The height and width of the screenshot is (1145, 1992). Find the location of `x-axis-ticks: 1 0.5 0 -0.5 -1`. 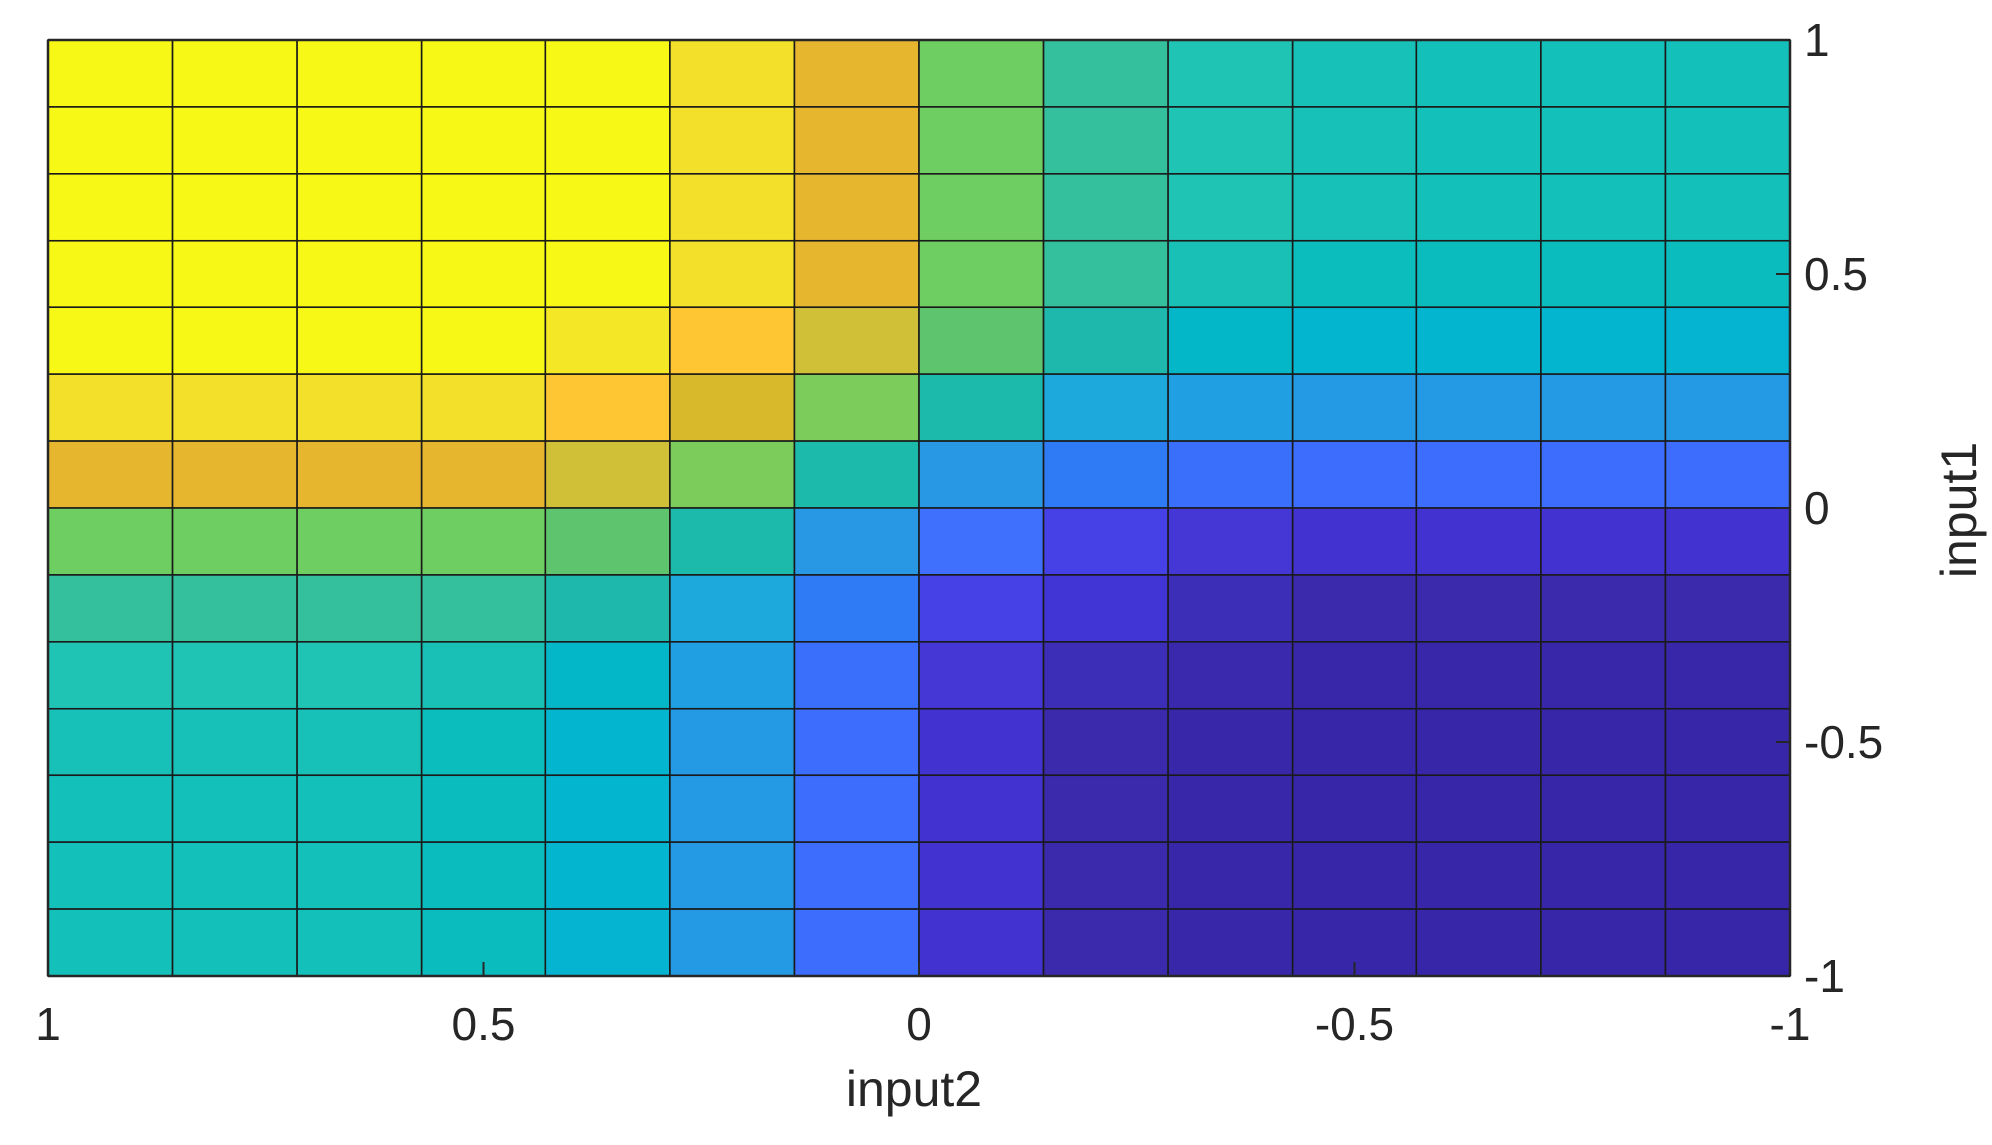

x-axis-ticks: 1 0.5 0 -0.5 -1 is located at coordinates (922, 1006).